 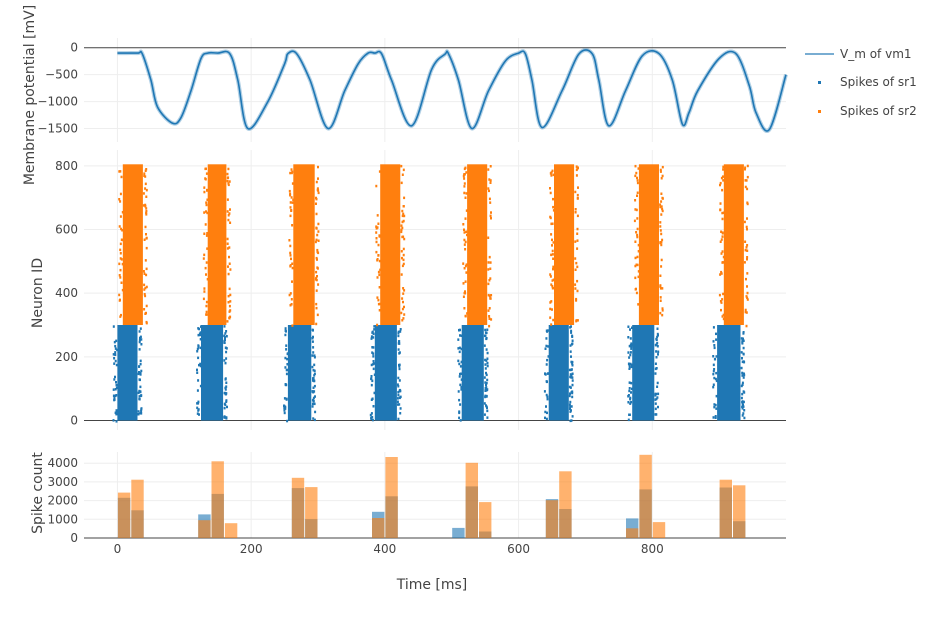 What do you see at coordinates (452, 90) in the screenshot?
I see `vm-series-group` at bounding box center [452, 90].